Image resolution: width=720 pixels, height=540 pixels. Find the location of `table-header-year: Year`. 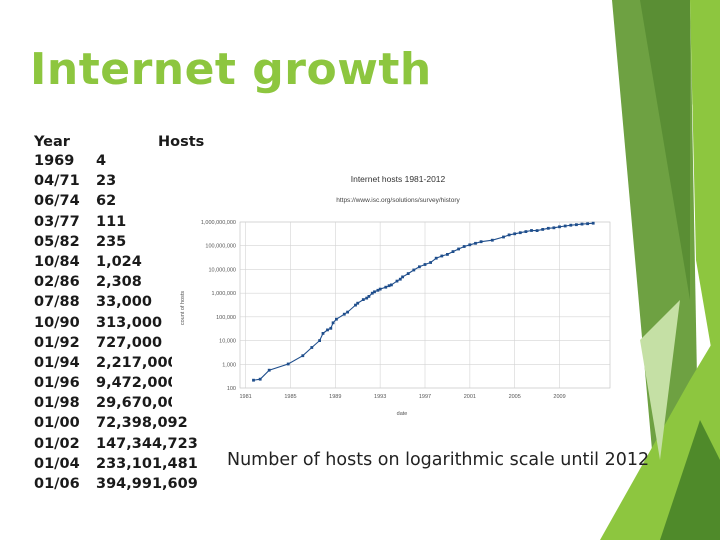

table-header-year: Year is located at coordinates (52, 142).